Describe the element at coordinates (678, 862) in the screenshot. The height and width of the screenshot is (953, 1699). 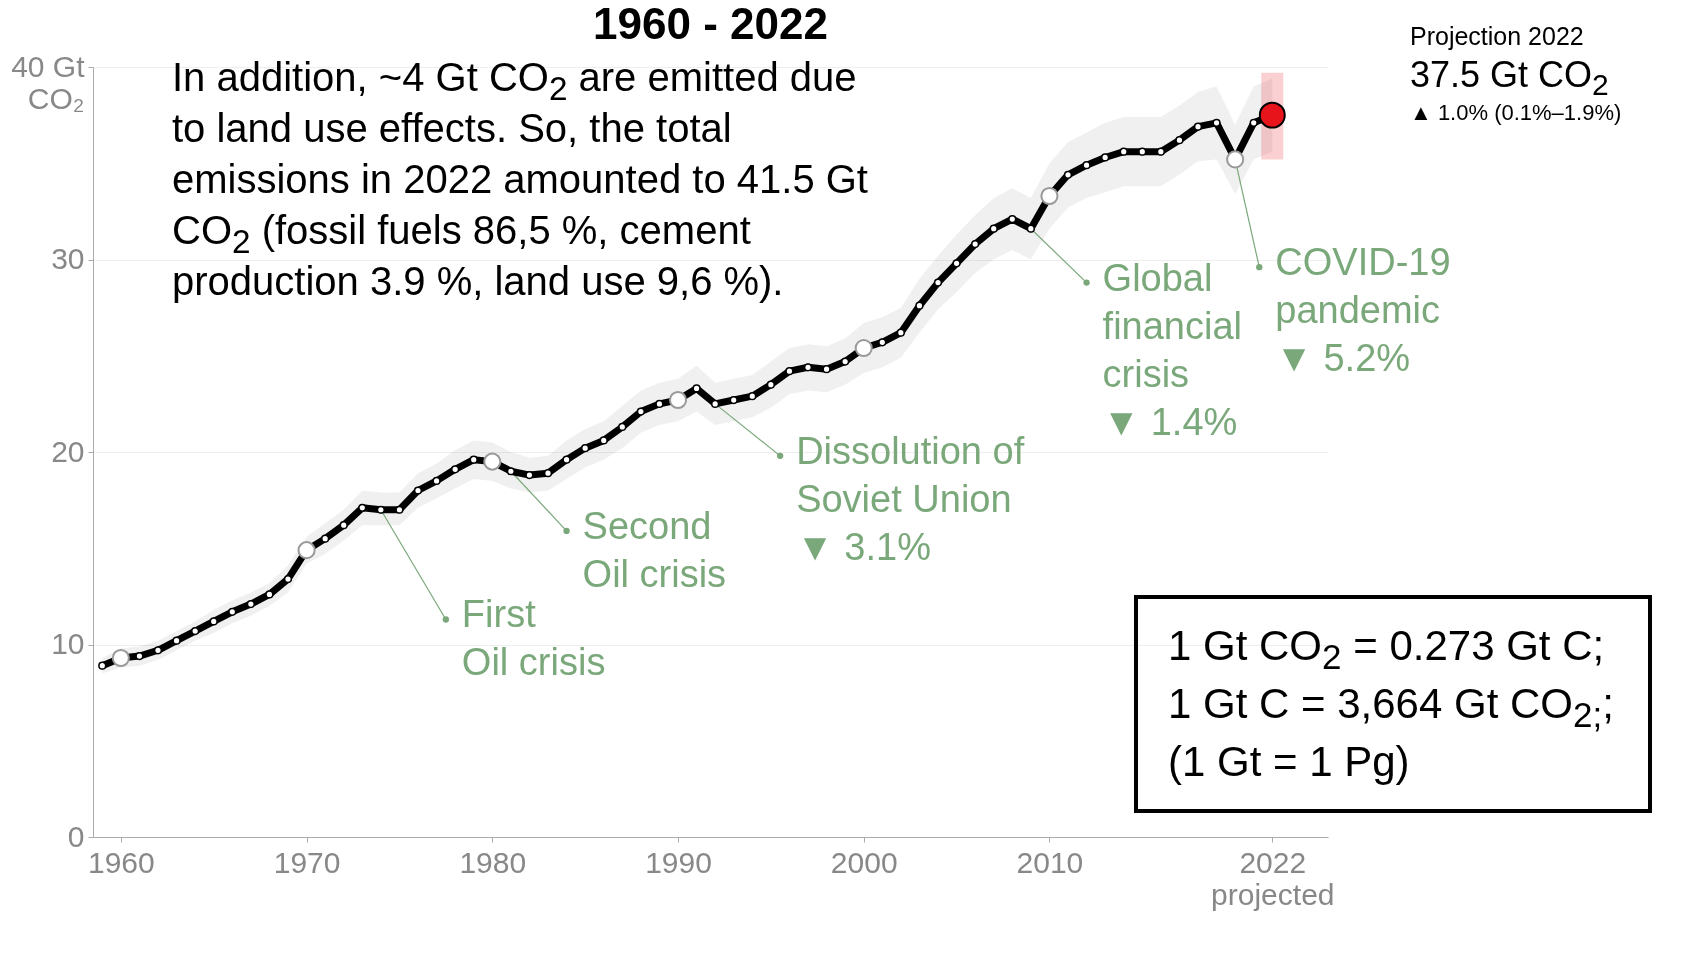
I see `x-tick-label: 1990` at that location.